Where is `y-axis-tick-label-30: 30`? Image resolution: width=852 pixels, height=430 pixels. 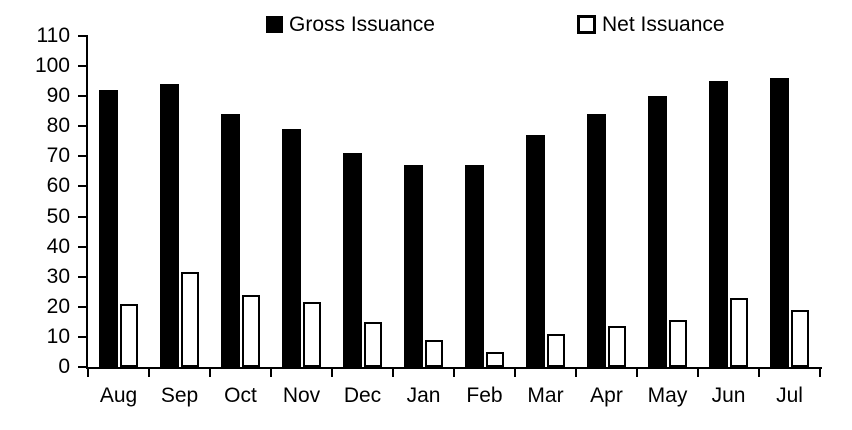
y-axis-tick-label-30: 30 is located at coordinates (58, 276).